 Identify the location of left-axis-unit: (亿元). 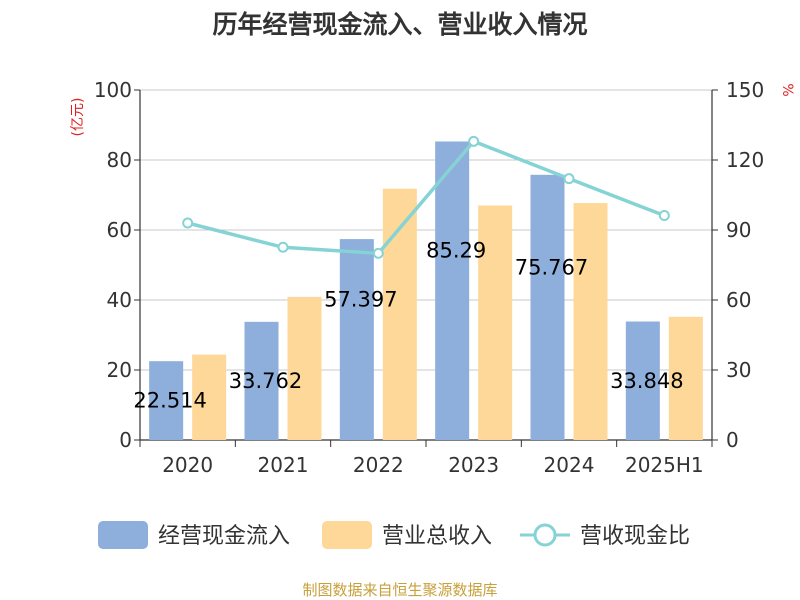
(78, 117).